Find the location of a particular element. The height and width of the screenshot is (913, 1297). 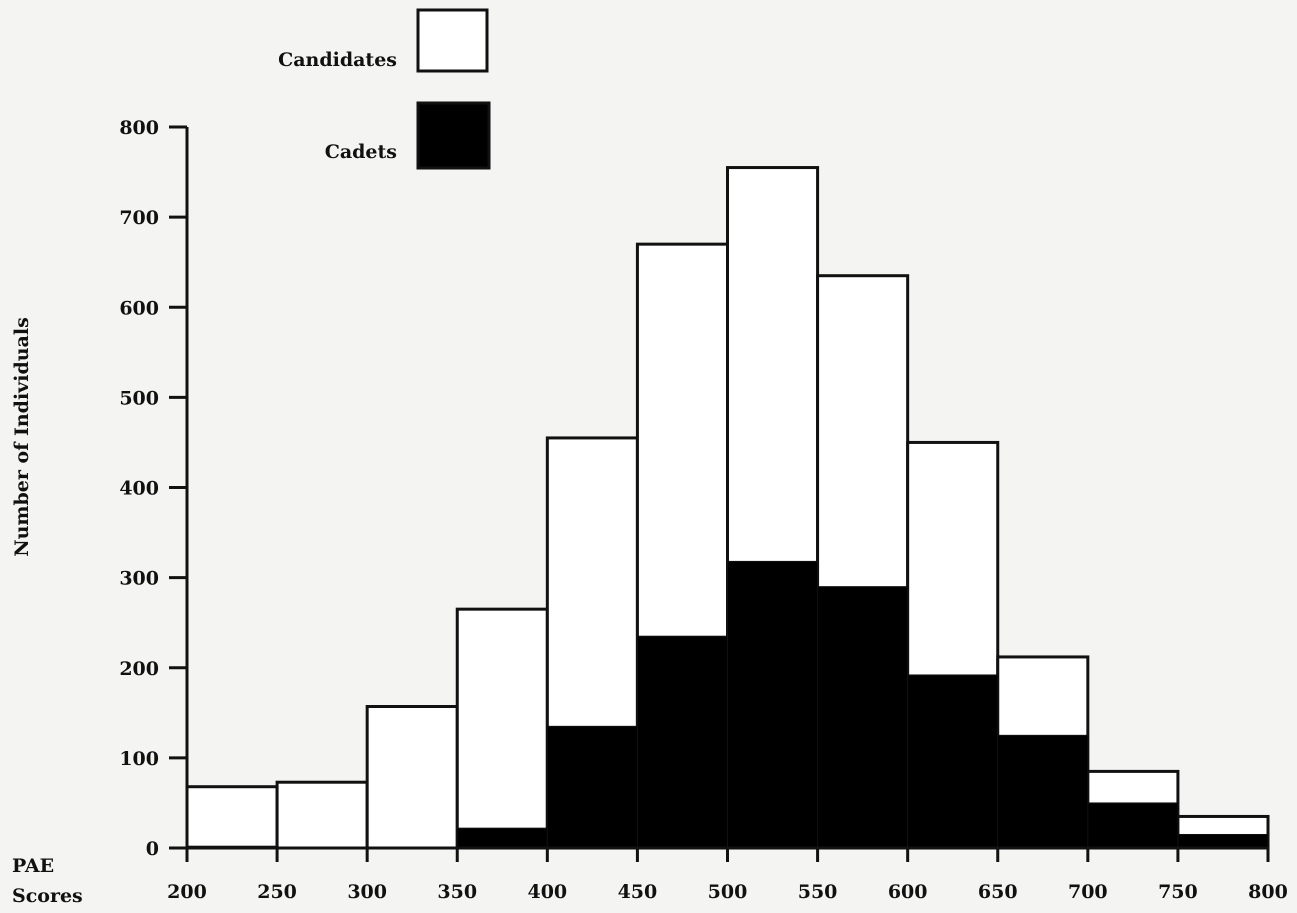

y-ticks: 0 100 200 300 400 500 600 700 800 is located at coordinates (153, 488).